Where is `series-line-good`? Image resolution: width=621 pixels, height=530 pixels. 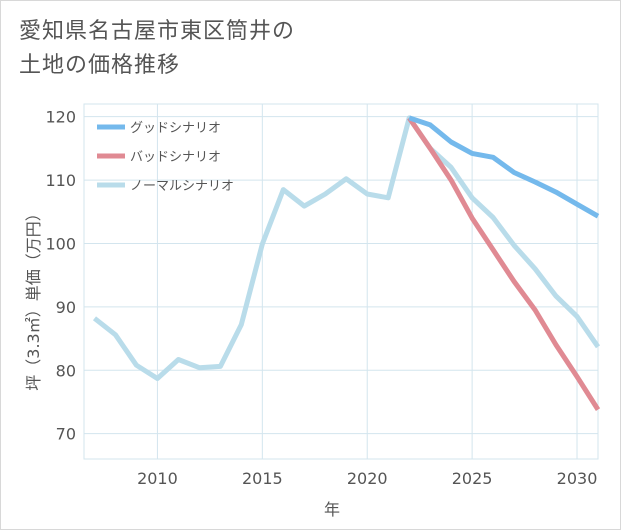
series-line-good is located at coordinates (504, 167).